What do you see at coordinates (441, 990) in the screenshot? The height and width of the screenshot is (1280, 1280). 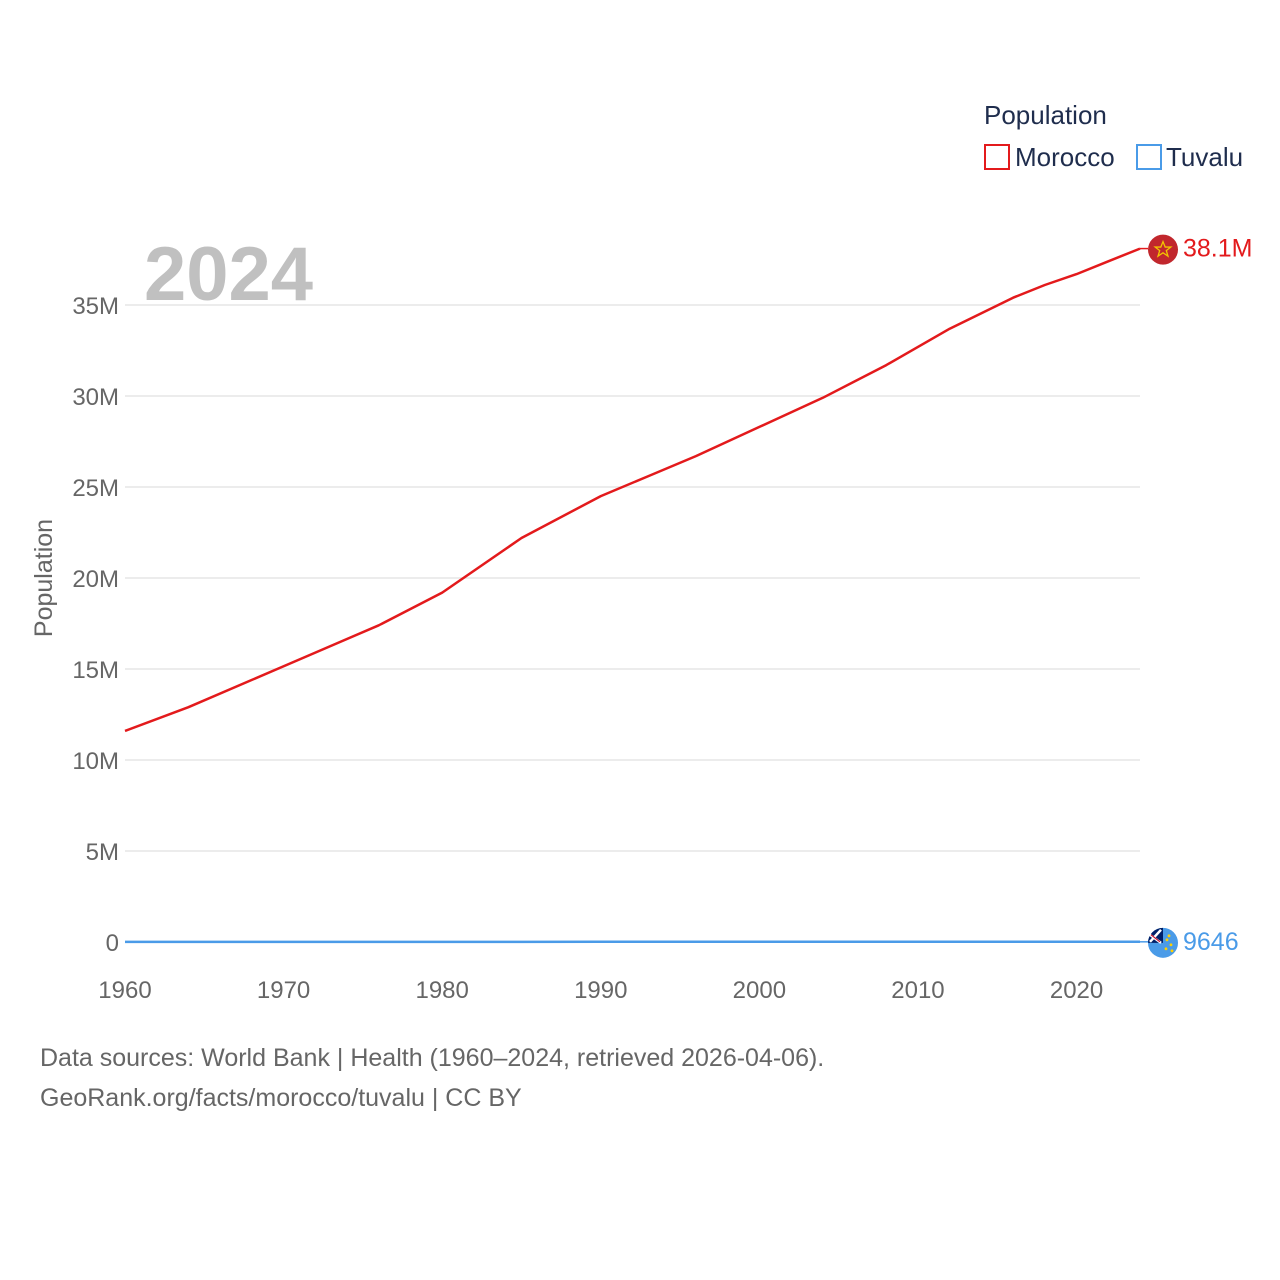 I see `x-tick-1980: 1980` at bounding box center [441, 990].